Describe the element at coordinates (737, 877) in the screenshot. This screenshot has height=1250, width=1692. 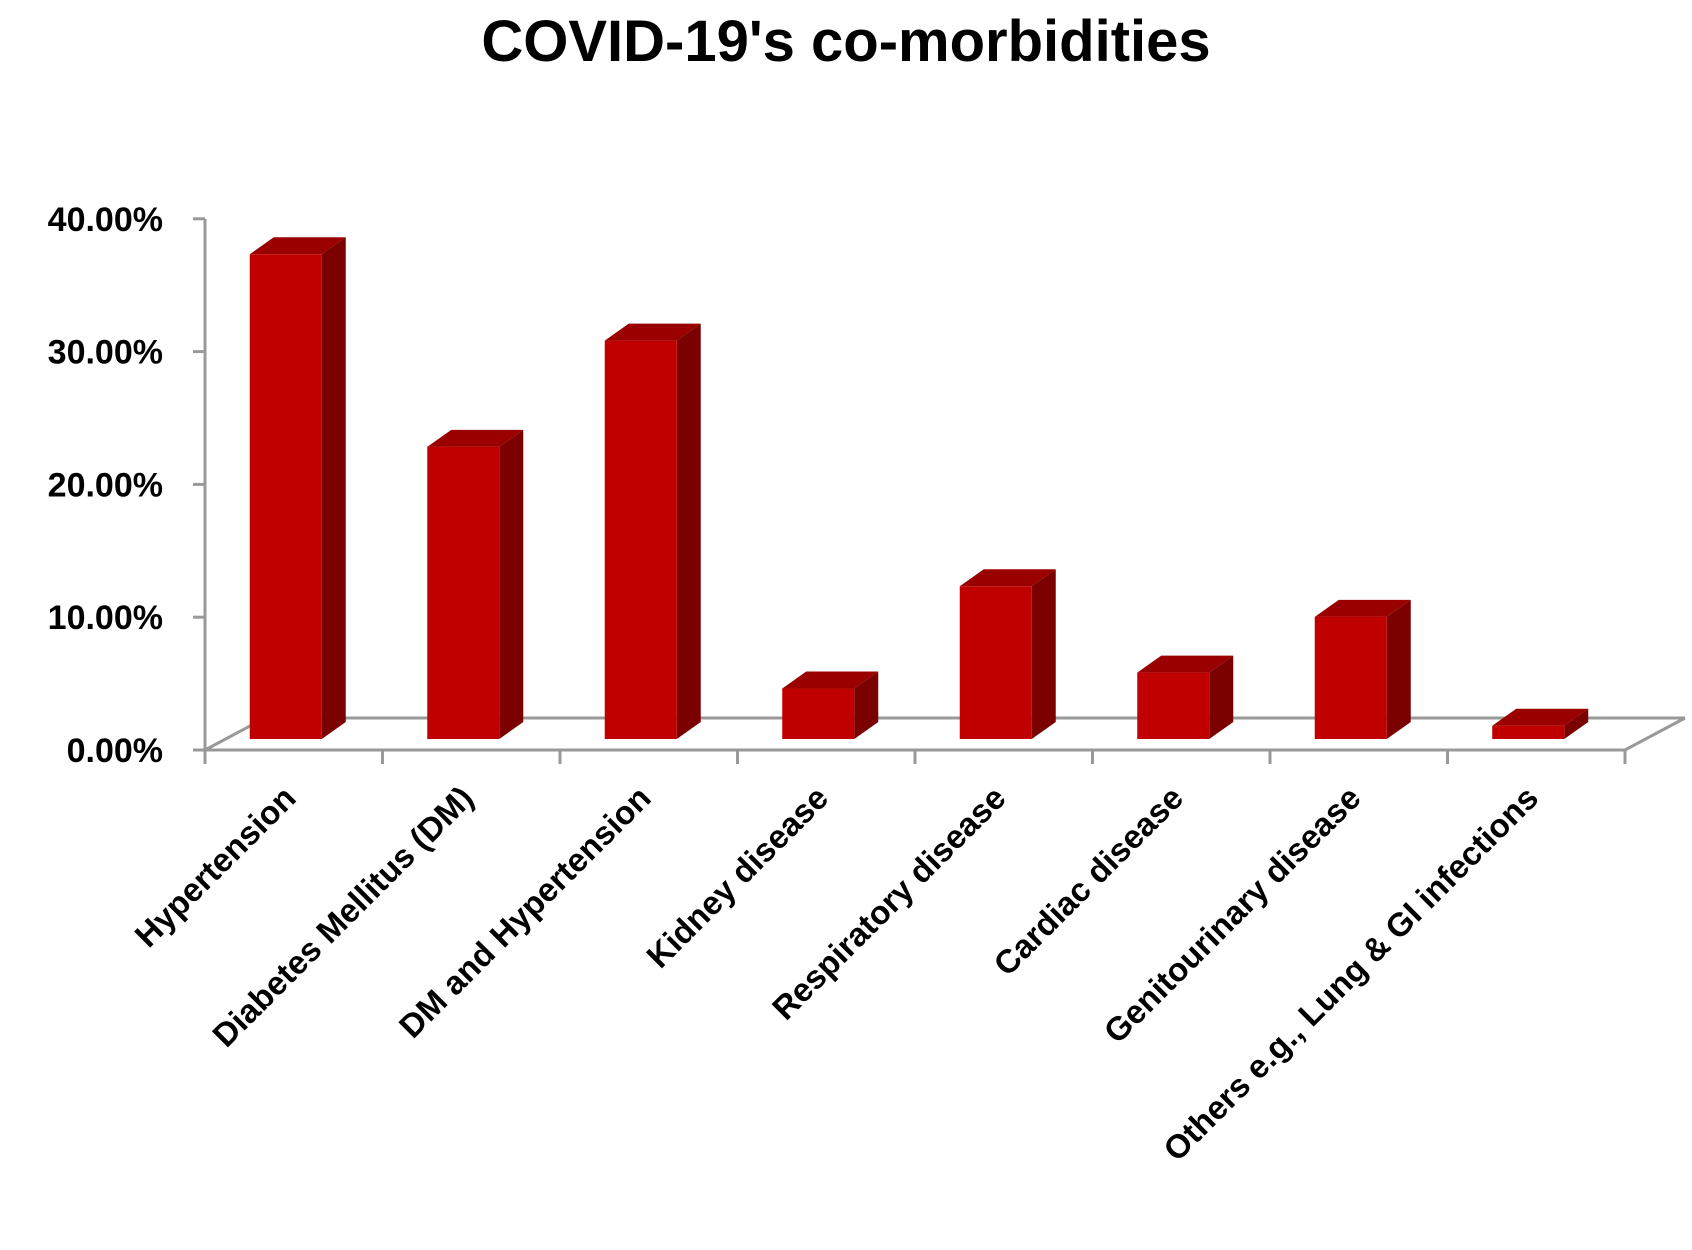
I see `x-tick-label: Kidney disease` at that location.